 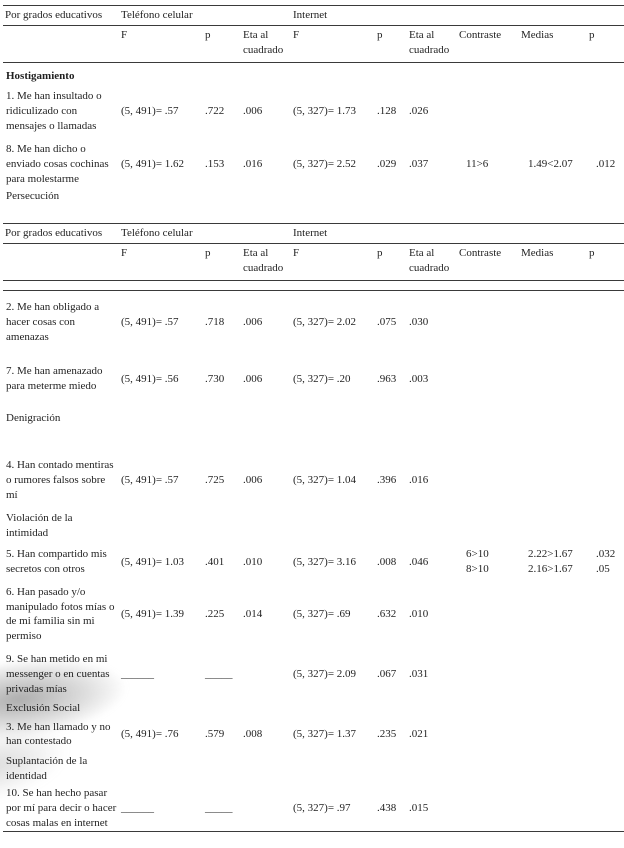 What do you see at coordinates (325, 561) in the screenshot?
I see `cell: (5, 327)= 3.16` at bounding box center [325, 561].